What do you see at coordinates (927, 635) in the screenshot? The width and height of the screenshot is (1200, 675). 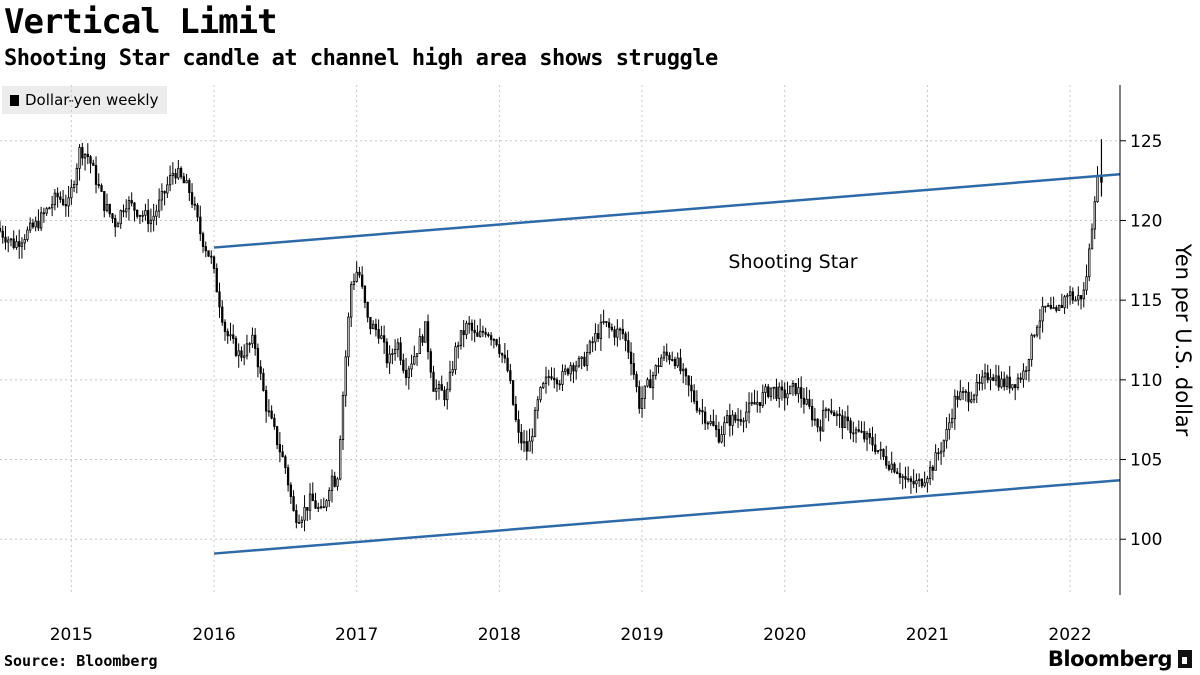 I see `x-tick-label: 2021` at bounding box center [927, 635].